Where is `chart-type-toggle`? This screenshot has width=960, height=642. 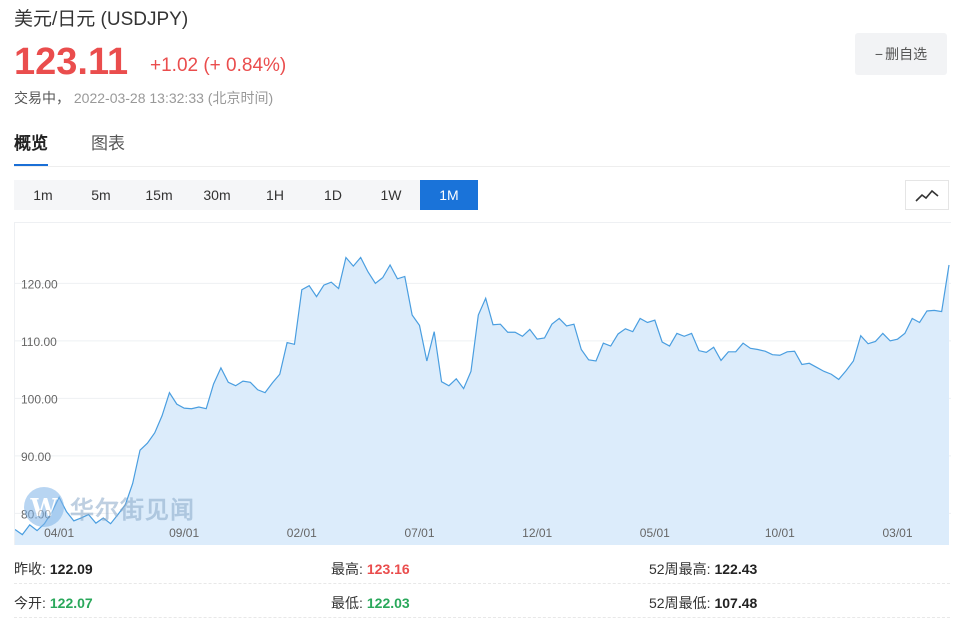 chart-type-toggle is located at coordinates (927, 195).